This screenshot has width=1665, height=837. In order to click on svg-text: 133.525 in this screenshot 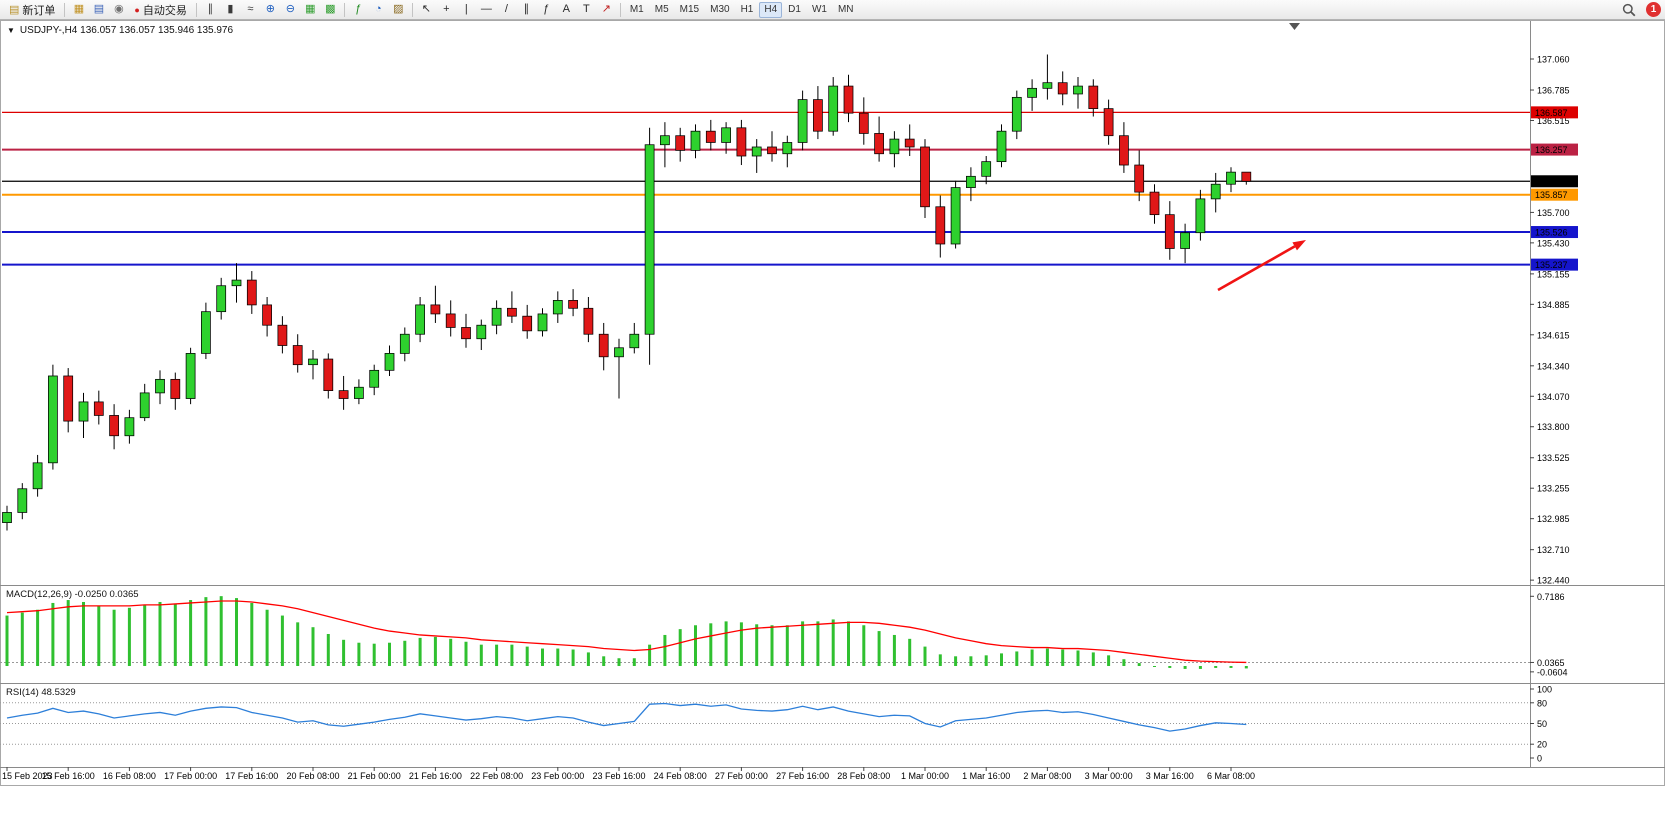, I will do `click(1553, 458)`.